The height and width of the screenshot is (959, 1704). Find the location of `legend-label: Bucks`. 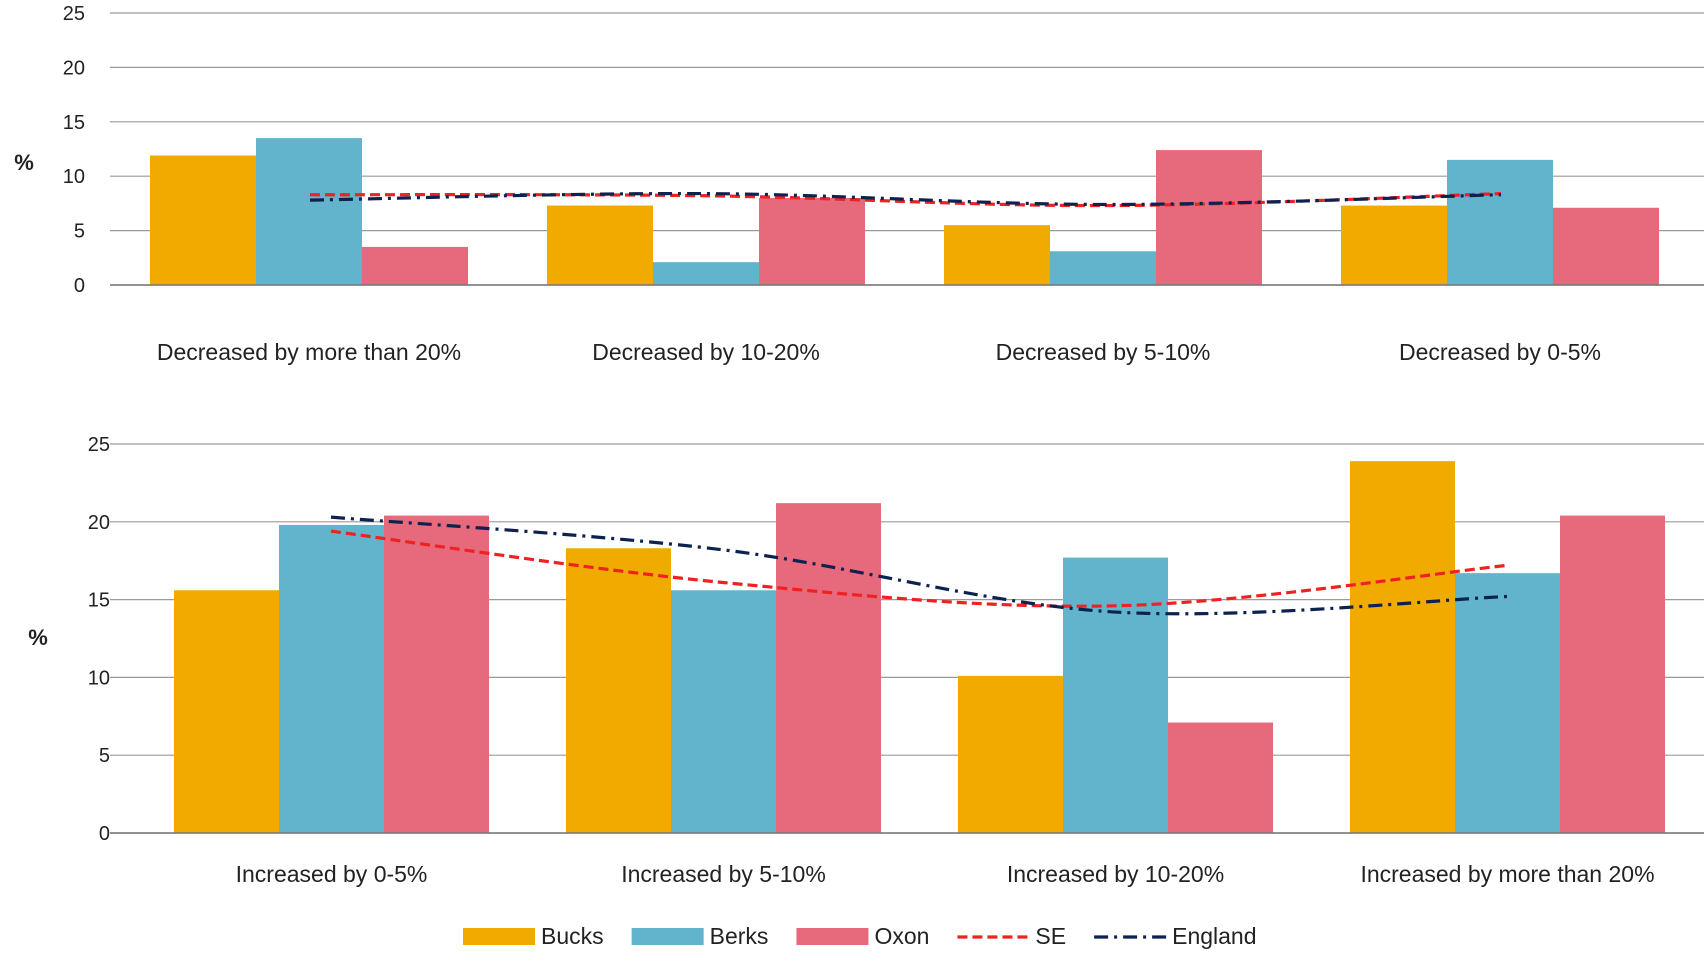

legend-label: Bucks is located at coordinates (572, 936).